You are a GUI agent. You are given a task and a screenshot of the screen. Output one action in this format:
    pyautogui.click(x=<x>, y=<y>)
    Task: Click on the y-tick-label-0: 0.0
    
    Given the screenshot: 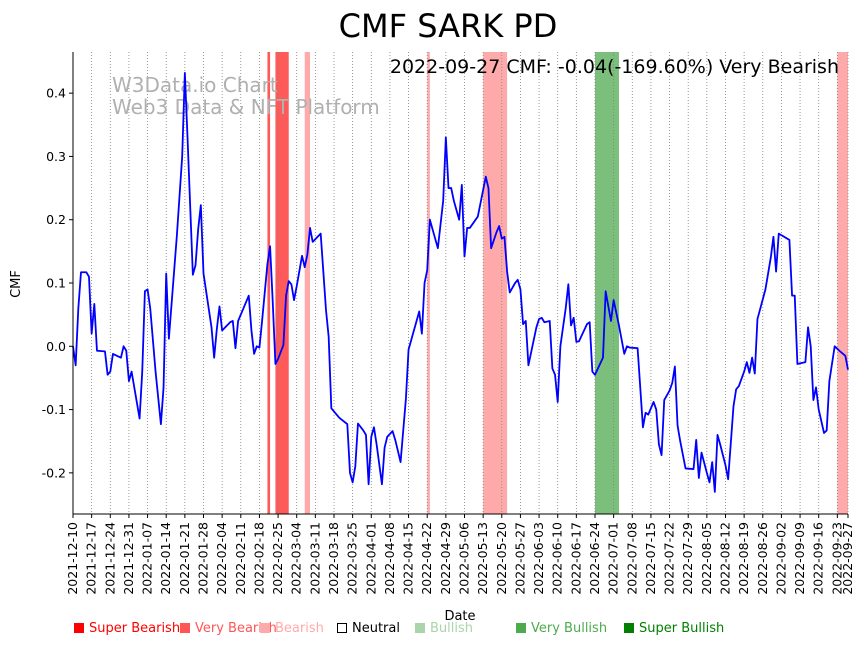 What is the action you would take?
    pyautogui.click(x=56, y=346)
    